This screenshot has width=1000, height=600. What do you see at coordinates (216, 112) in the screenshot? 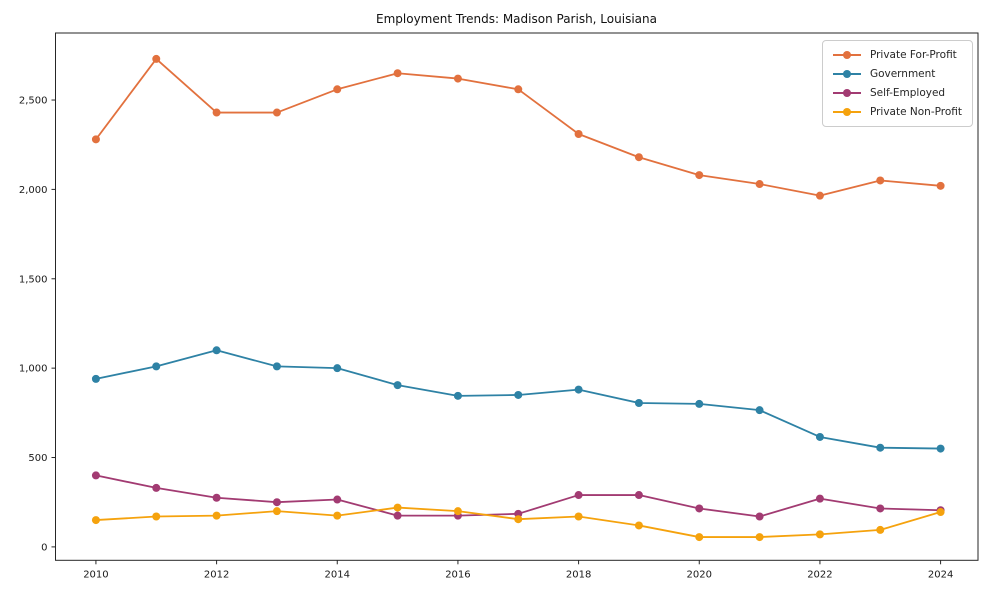
I see `data-point-private-for-profit-2012` at bounding box center [216, 112].